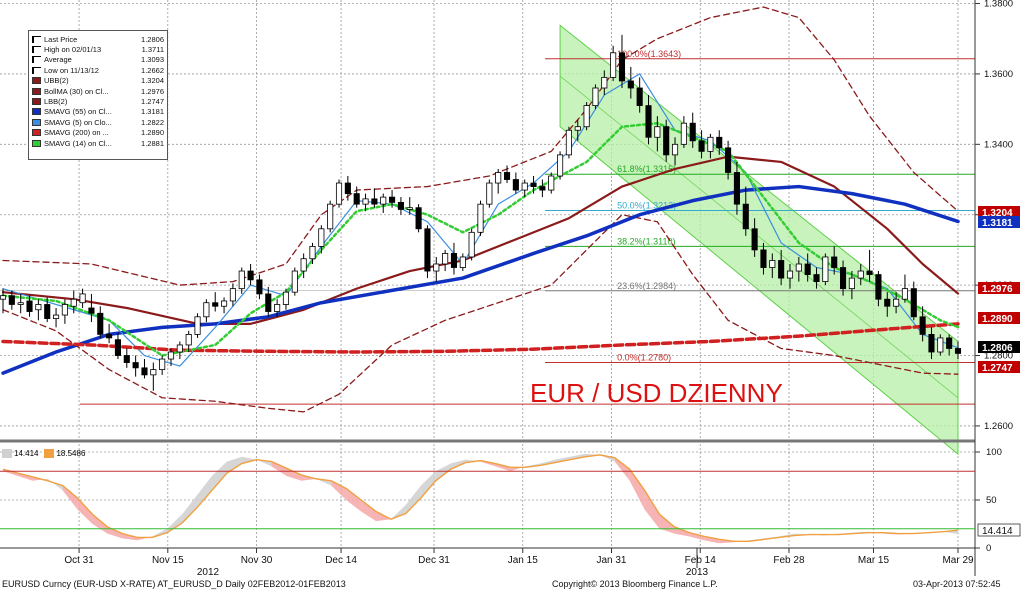  I want to click on fib-label: 38.2%(1.3110), so click(646, 241).